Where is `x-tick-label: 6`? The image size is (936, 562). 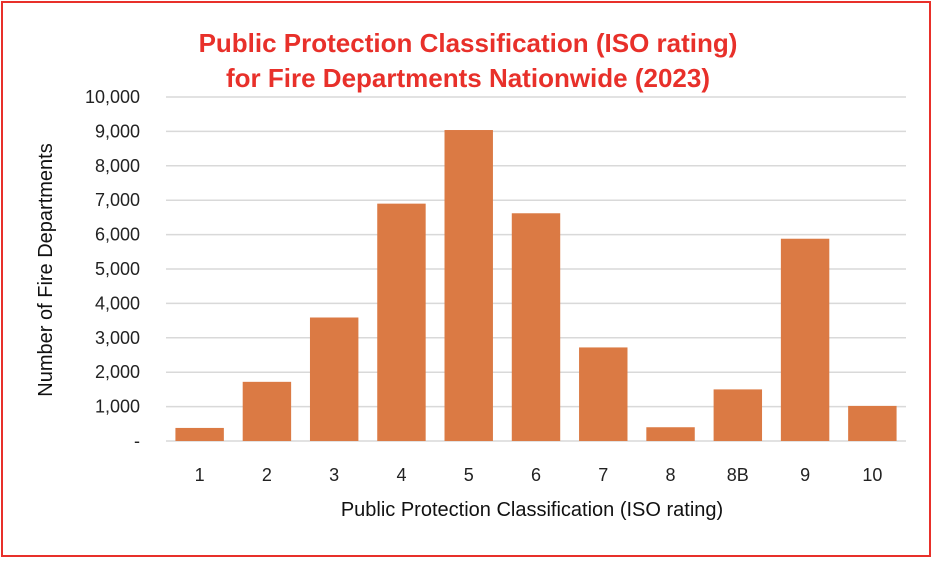 x-tick-label: 6 is located at coordinates (536, 475).